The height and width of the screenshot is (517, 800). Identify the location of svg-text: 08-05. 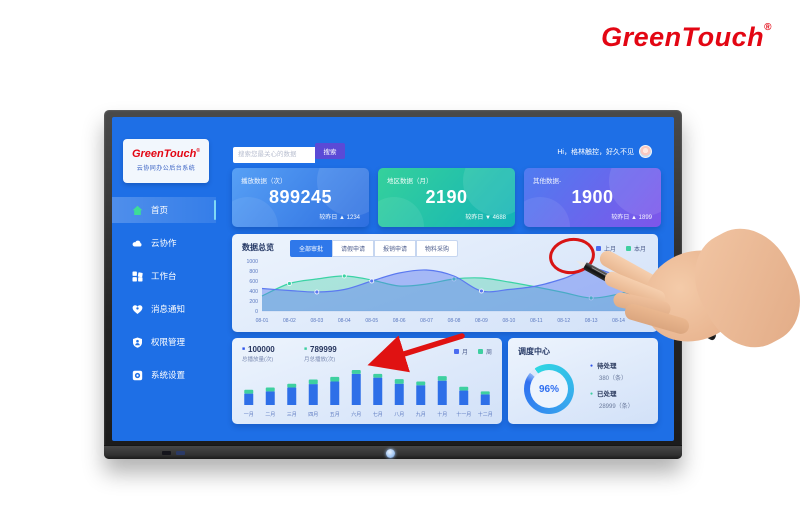
(371, 321).